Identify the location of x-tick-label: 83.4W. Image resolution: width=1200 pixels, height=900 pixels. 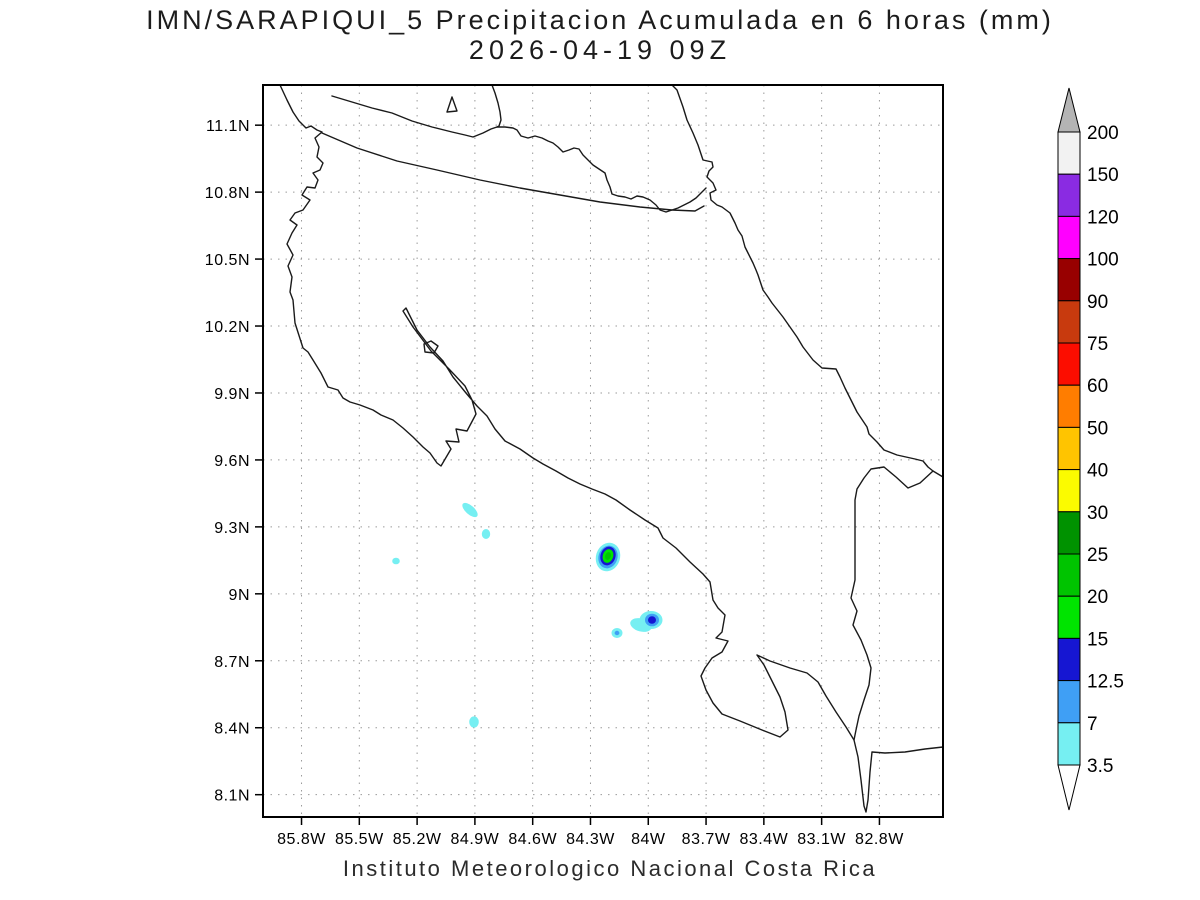
(763, 839).